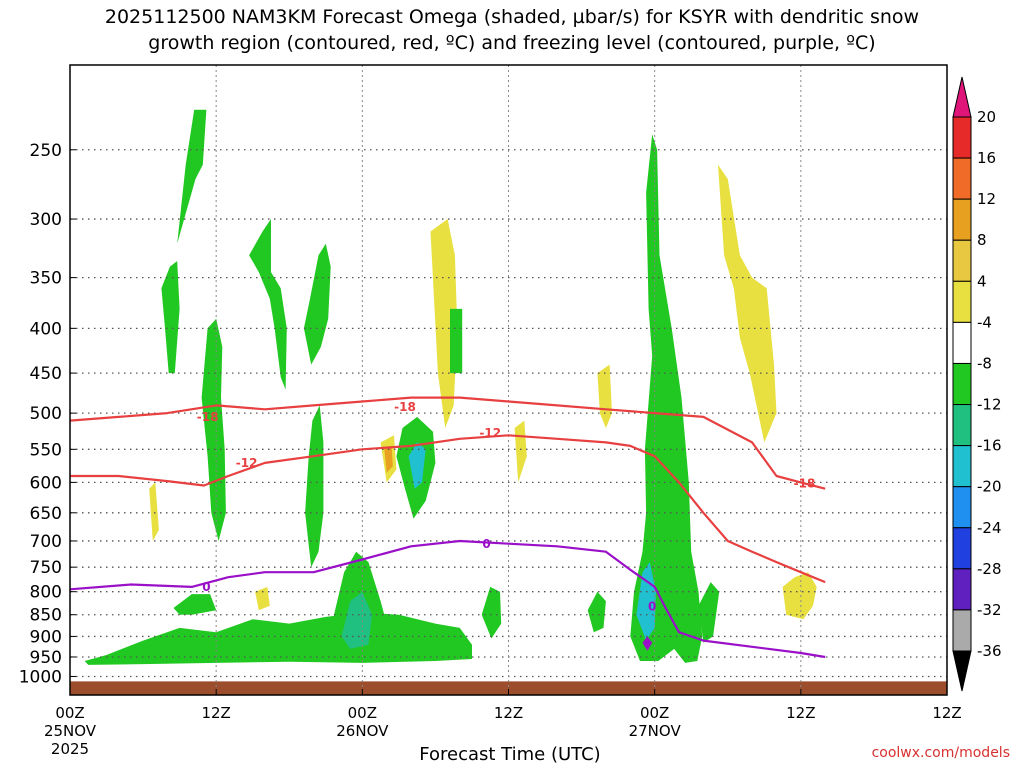  I want to click on x-axis-title: Forecast Time (UTC), so click(510, 754).